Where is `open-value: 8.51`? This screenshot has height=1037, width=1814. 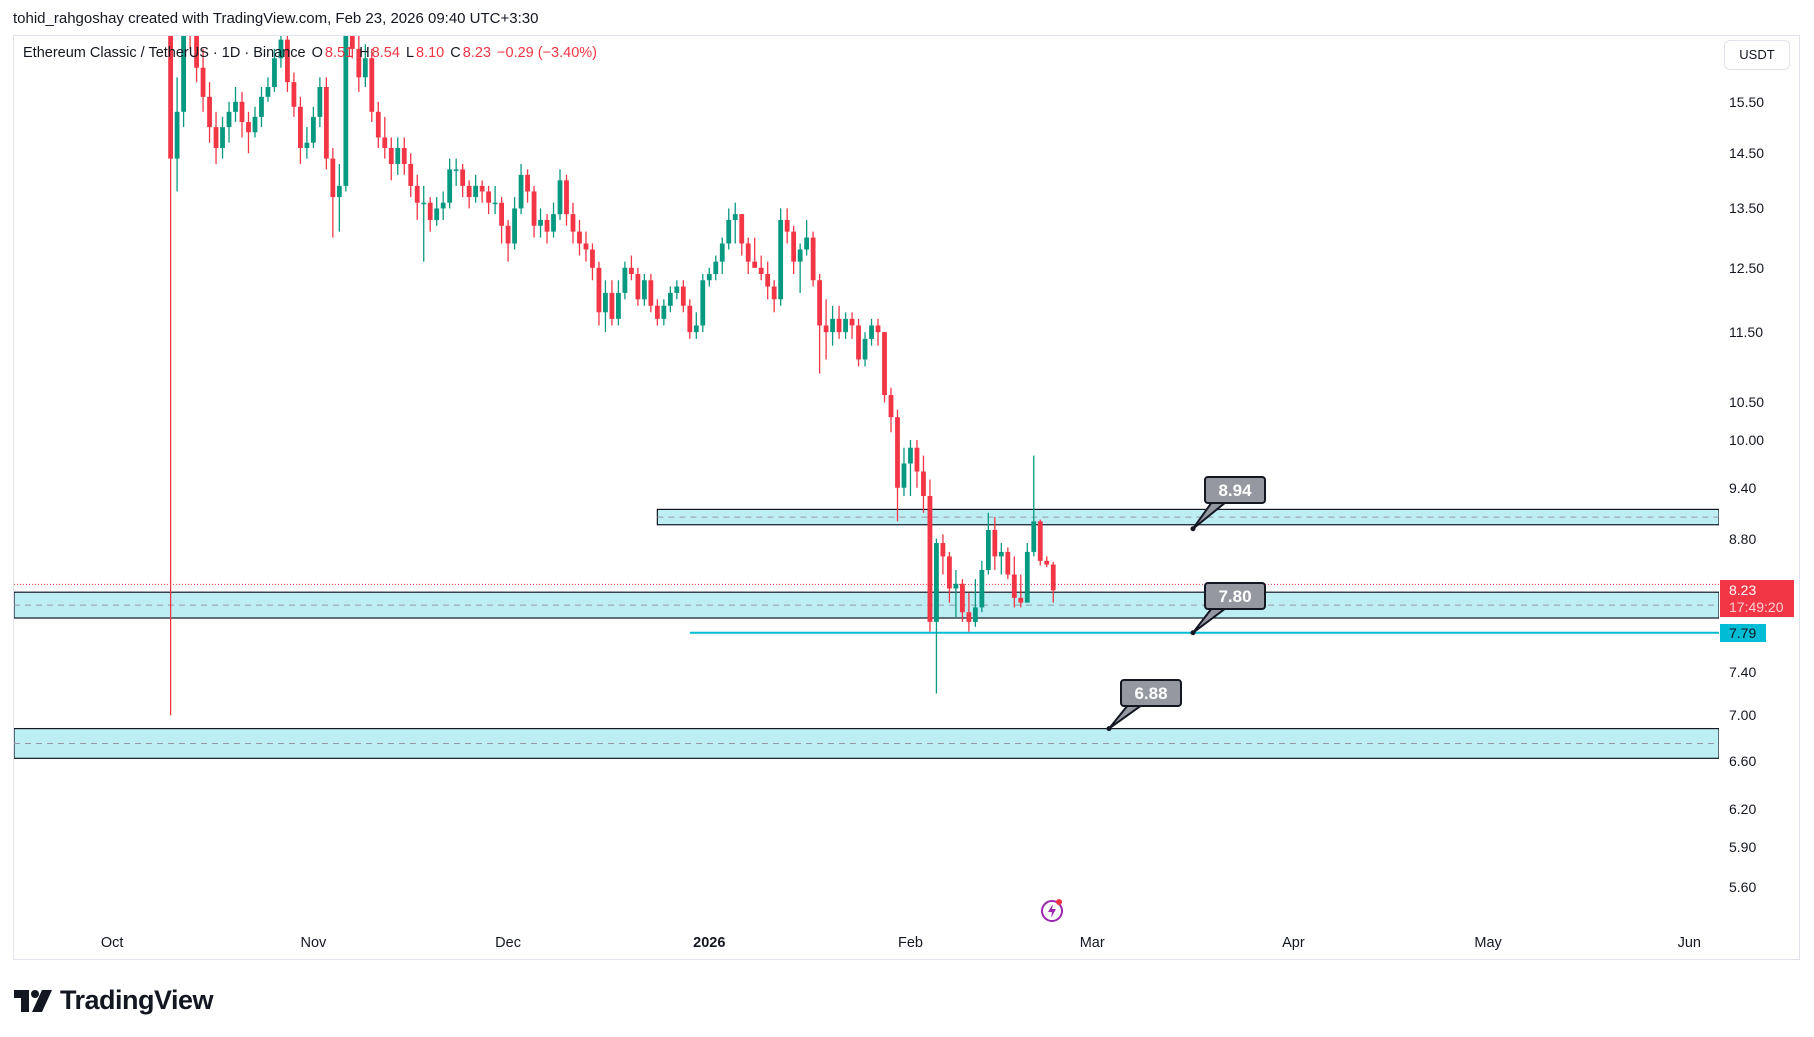 open-value: 8.51 is located at coordinates (339, 53).